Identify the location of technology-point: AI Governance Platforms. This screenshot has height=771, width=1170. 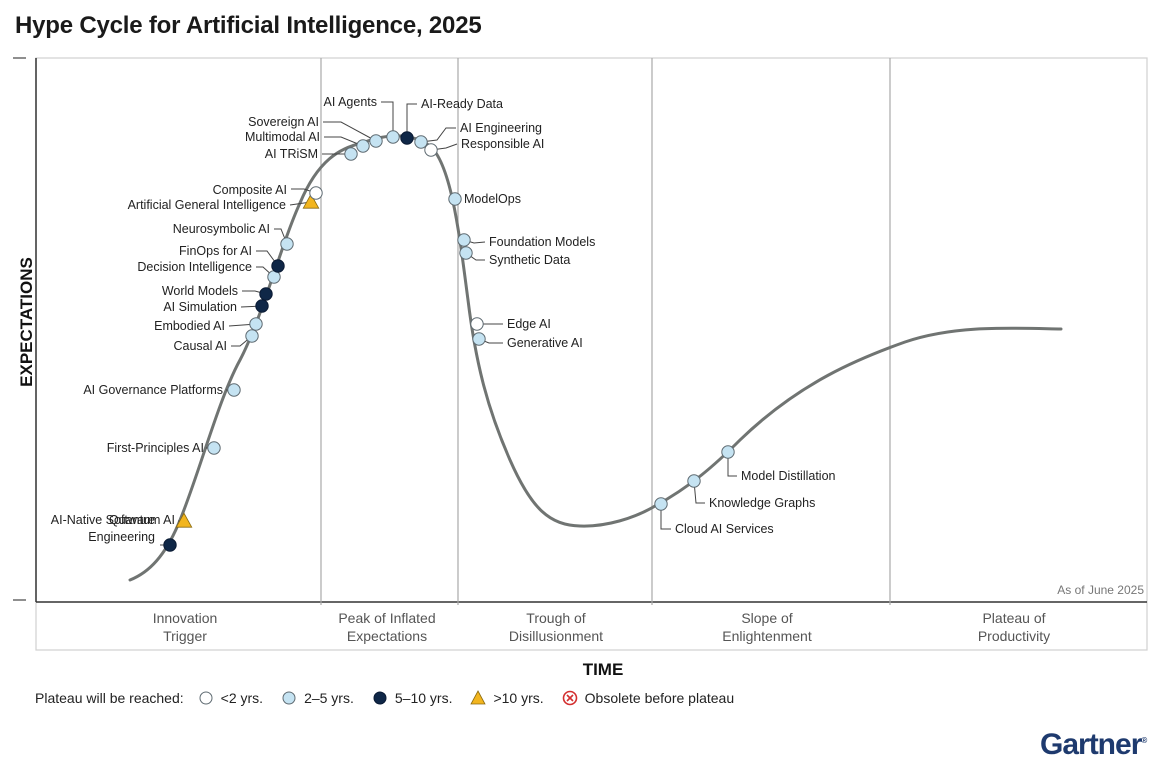
(162, 390).